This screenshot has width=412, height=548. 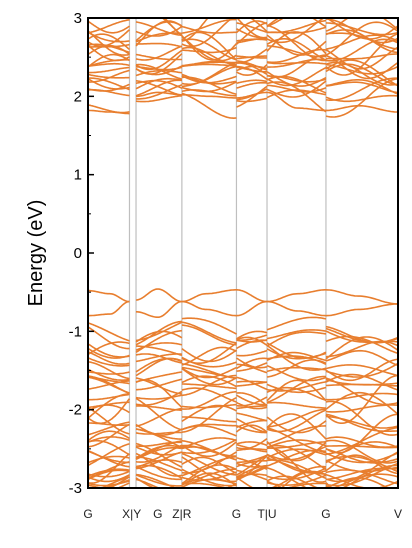 I want to click on kpoint-label-4: G, so click(x=236, y=514).